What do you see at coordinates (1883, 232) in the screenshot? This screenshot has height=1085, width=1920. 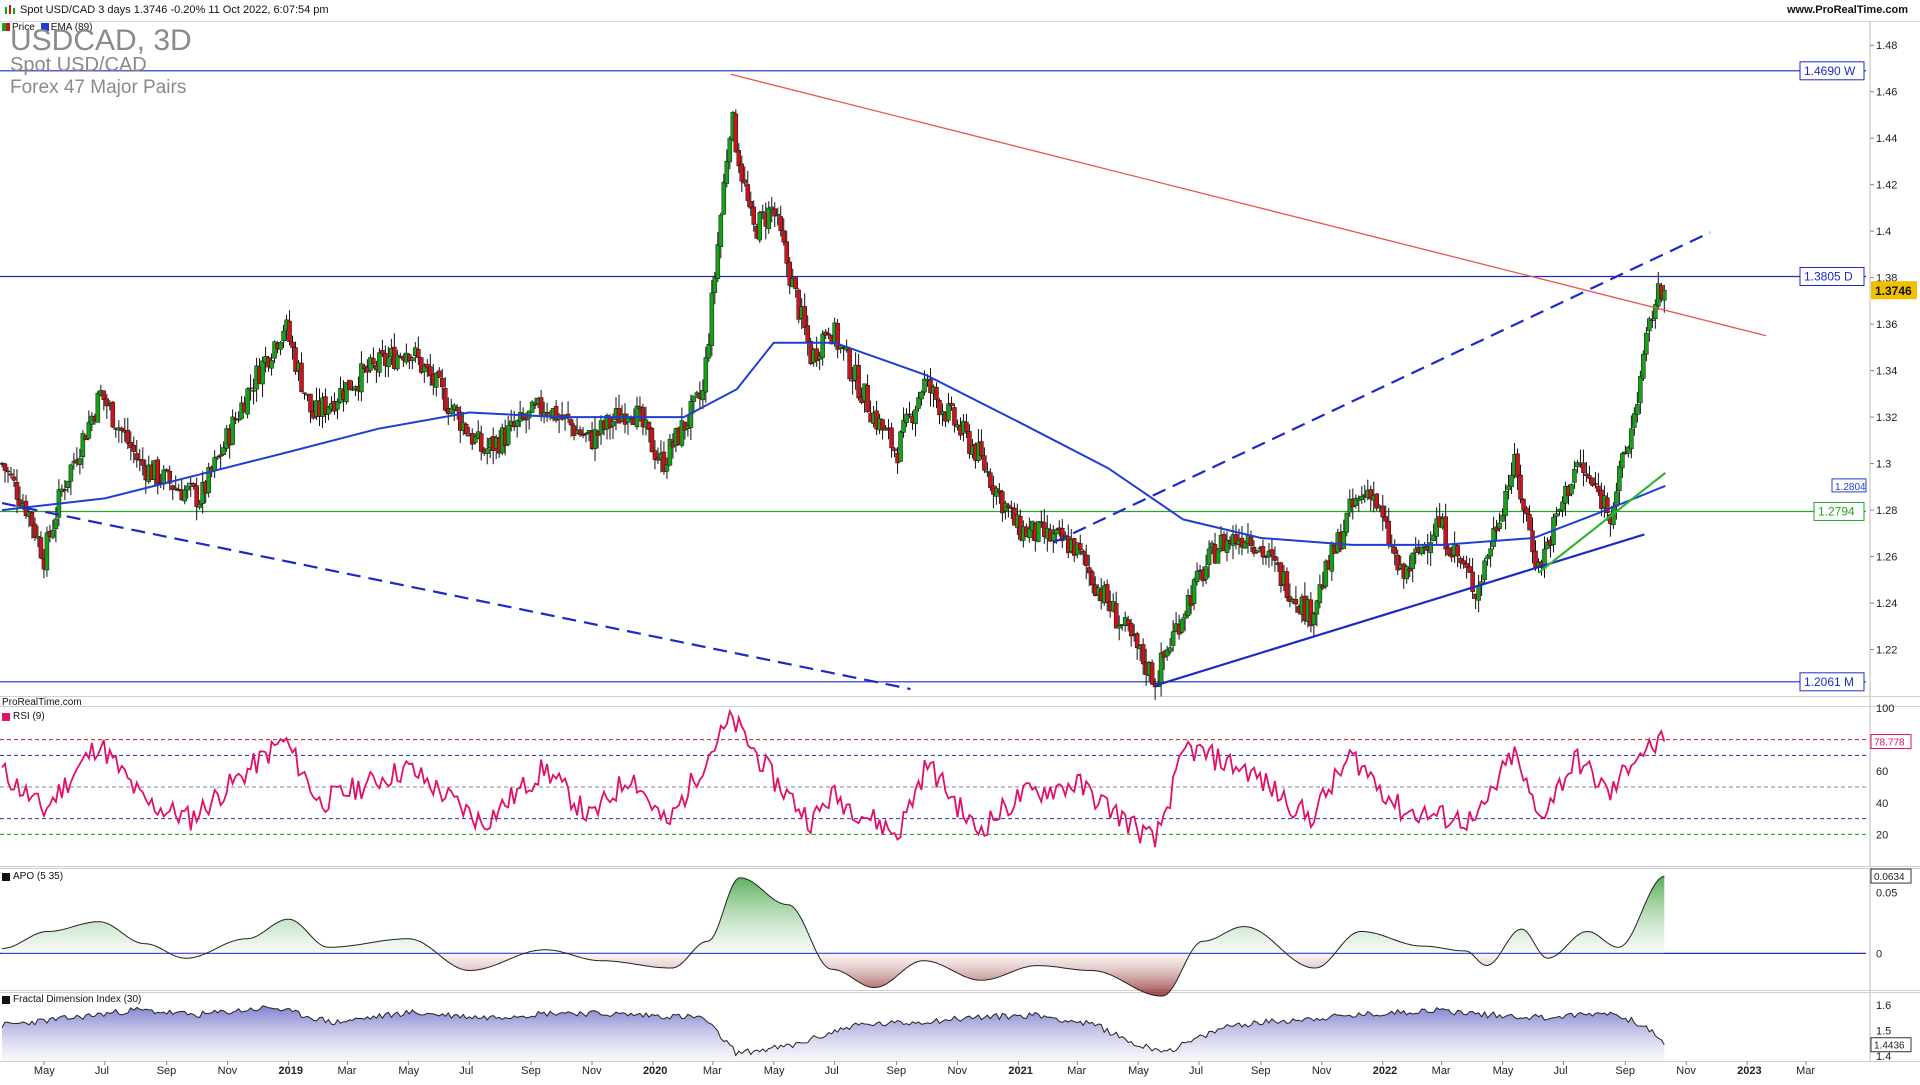 I see `y-tick-label: 1.4` at bounding box center [1883, 232].